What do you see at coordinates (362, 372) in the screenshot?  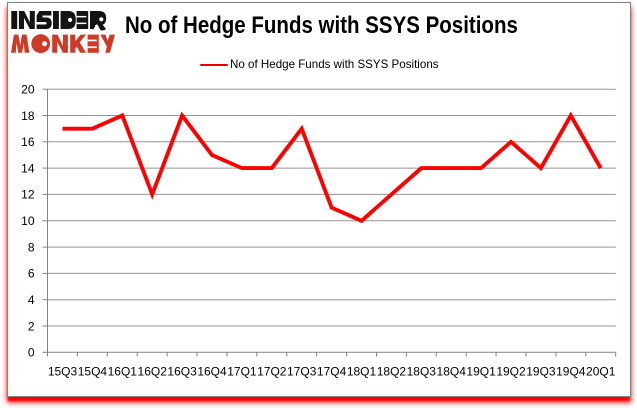 I see `svg-text: 18Q1` at bounding box center [362, 372].